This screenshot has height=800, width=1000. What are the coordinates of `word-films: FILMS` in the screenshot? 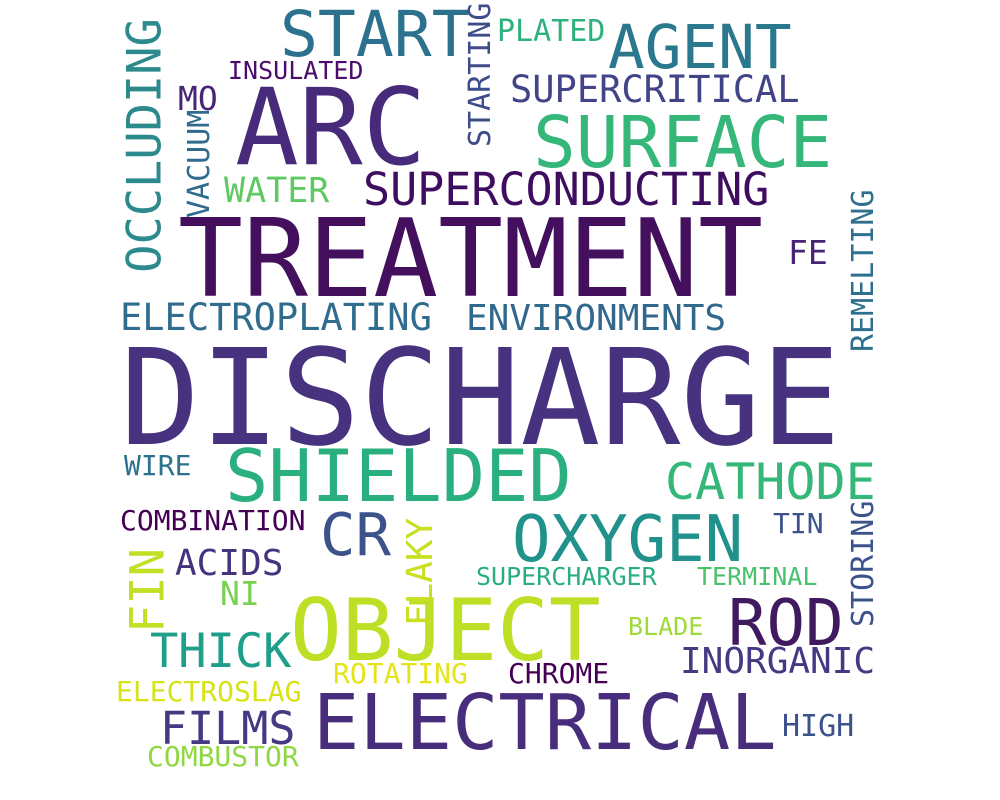 It's located at (228, 728).